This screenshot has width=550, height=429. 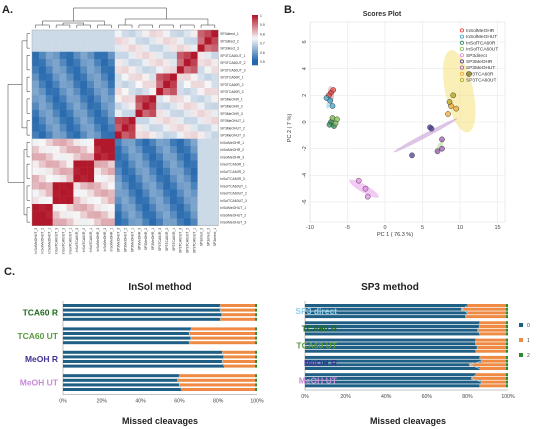 I want to click on legend-label: 2, so click(x=528, y=356).